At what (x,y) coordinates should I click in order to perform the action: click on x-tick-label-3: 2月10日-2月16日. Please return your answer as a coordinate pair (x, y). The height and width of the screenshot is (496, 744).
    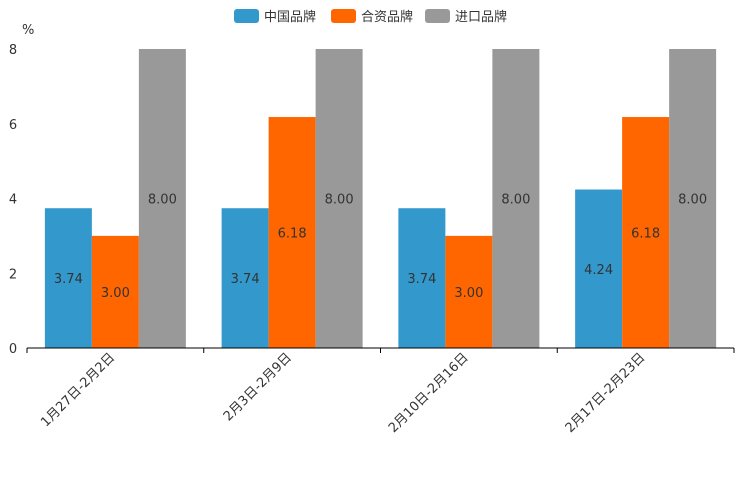
    Looking at the image, I should click on (429, 393).